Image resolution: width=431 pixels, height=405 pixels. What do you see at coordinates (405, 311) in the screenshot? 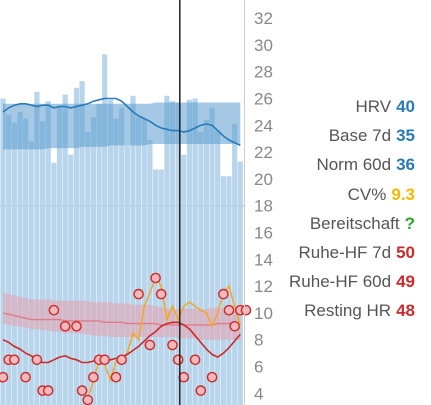
I see `legend-value: 48` at bounding box center [405, 311].